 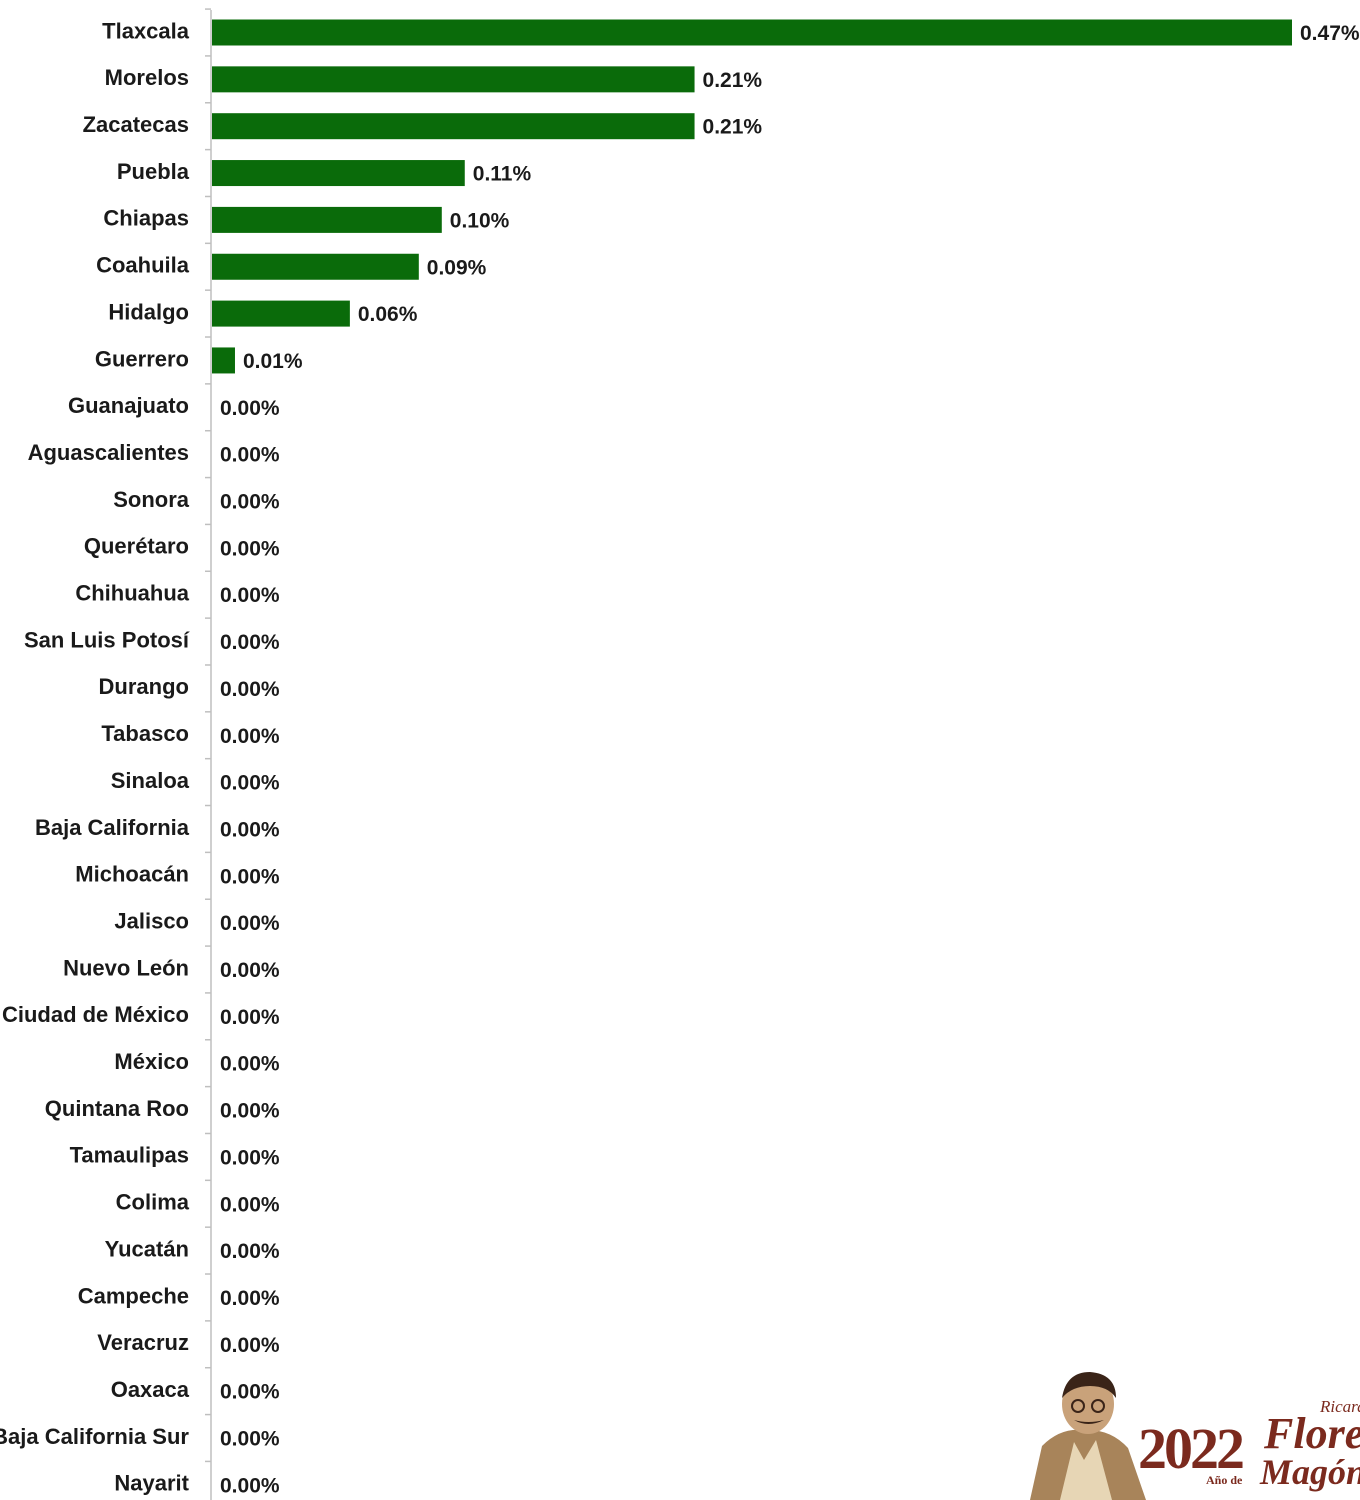 What do you see at coordinates (143, 1342) in the screenshot?
I see `category-label: Veracruz` at bounding box center [143, 1342].